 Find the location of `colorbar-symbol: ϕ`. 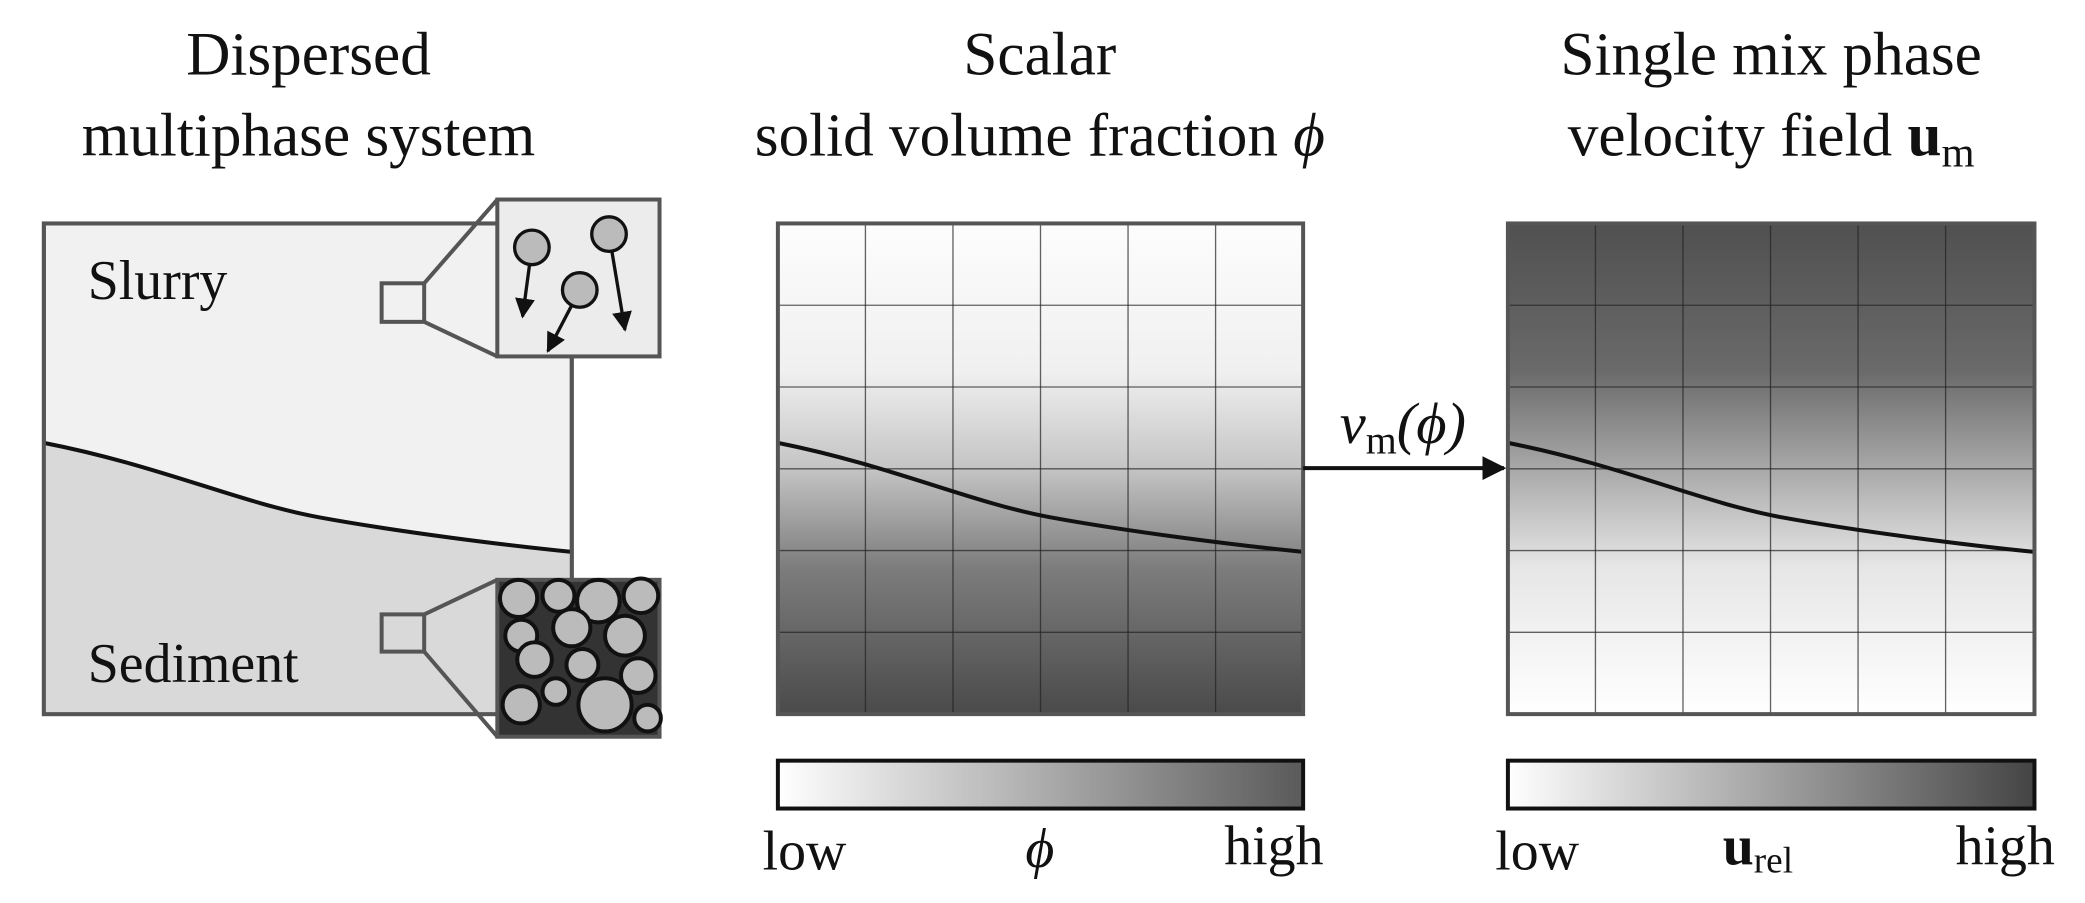

colorbar-symbol: ϕ is located at coordinates (1039, 849).